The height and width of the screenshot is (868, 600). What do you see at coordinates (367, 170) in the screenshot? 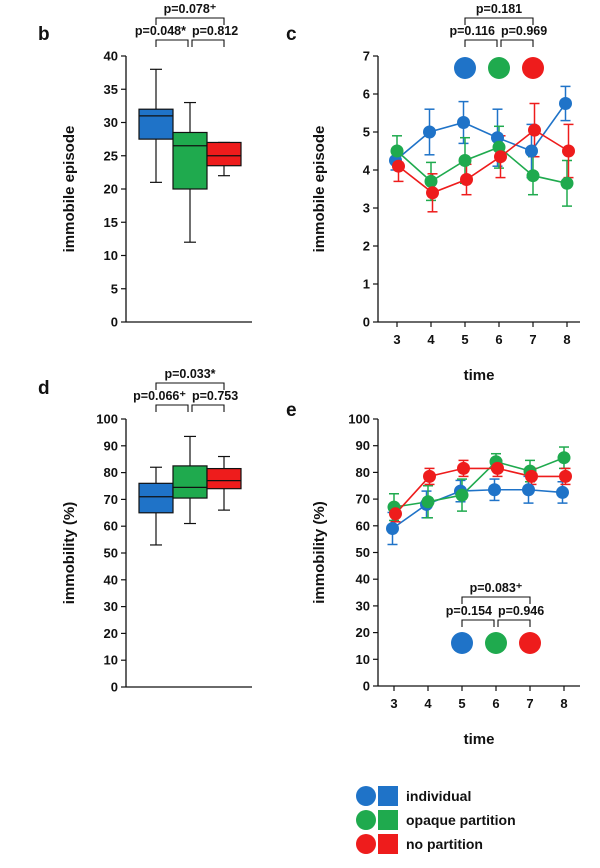
I see `c-y-tick-label: 4` at bounding box center [367, 170].